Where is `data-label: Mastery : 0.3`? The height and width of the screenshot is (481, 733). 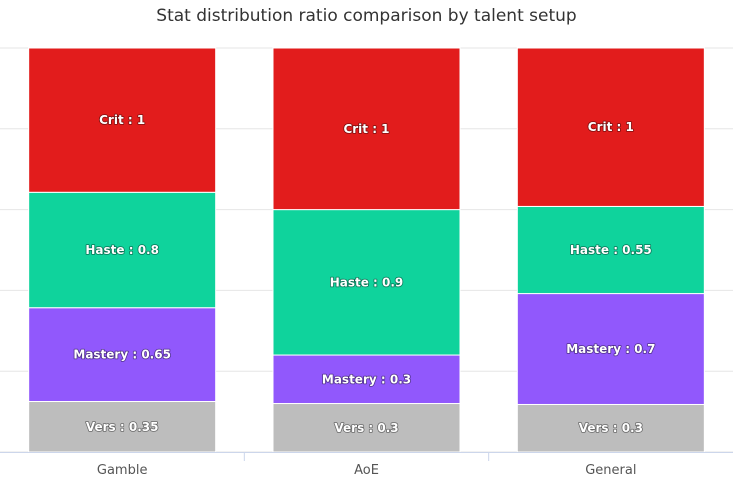
data-label: Mastery : 0.3 is located at coordinates (366, 379).